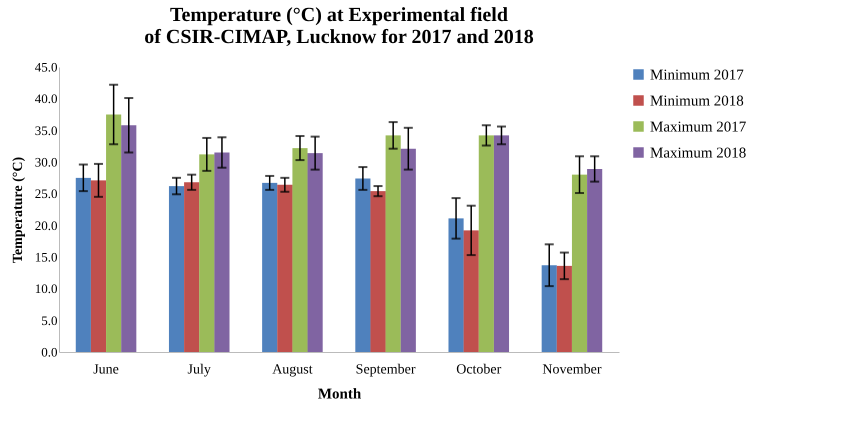  I want to click on y-tick-label: 0.0, so click(49, 352).